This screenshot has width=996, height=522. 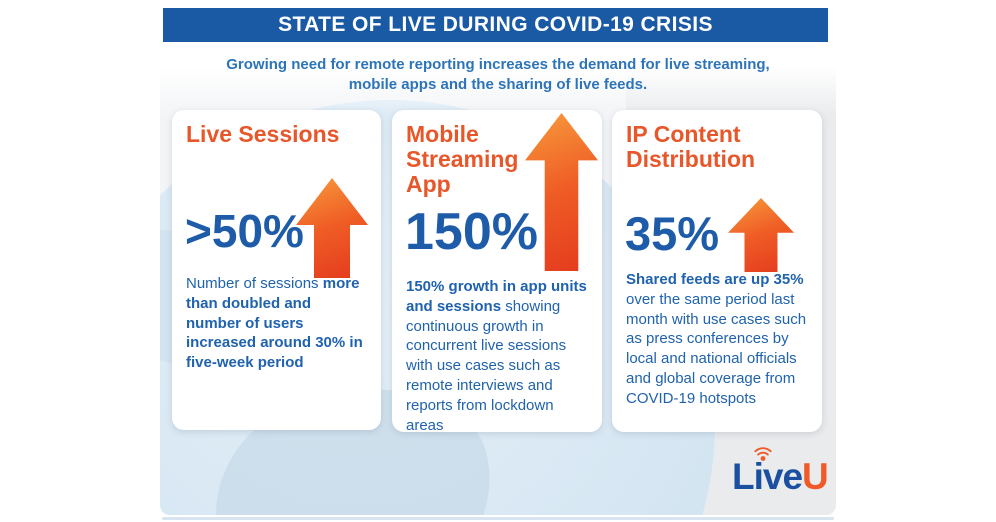 I want to click on header-bar: STATE OF LIVE DURING COVID-19 CRISIS, so click(x=495, y=25).